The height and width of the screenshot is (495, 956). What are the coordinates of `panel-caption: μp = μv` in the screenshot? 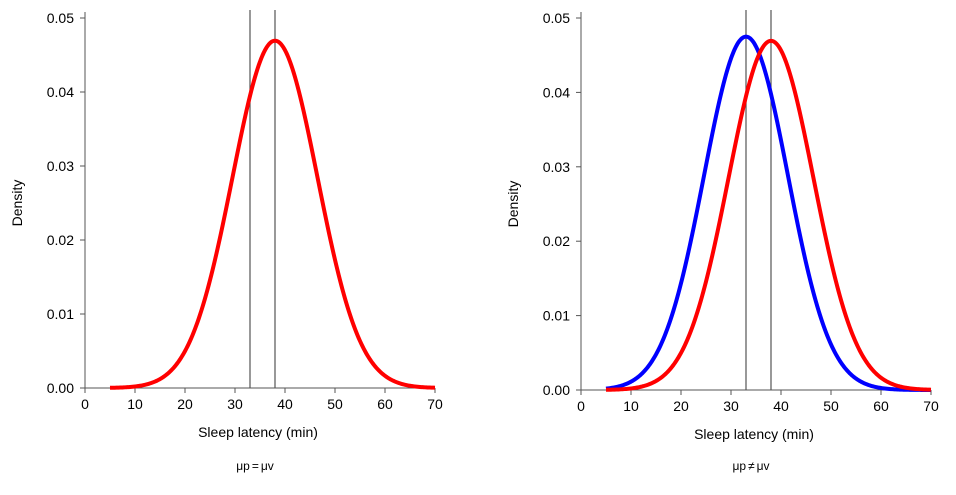 It's located at (255, 466).